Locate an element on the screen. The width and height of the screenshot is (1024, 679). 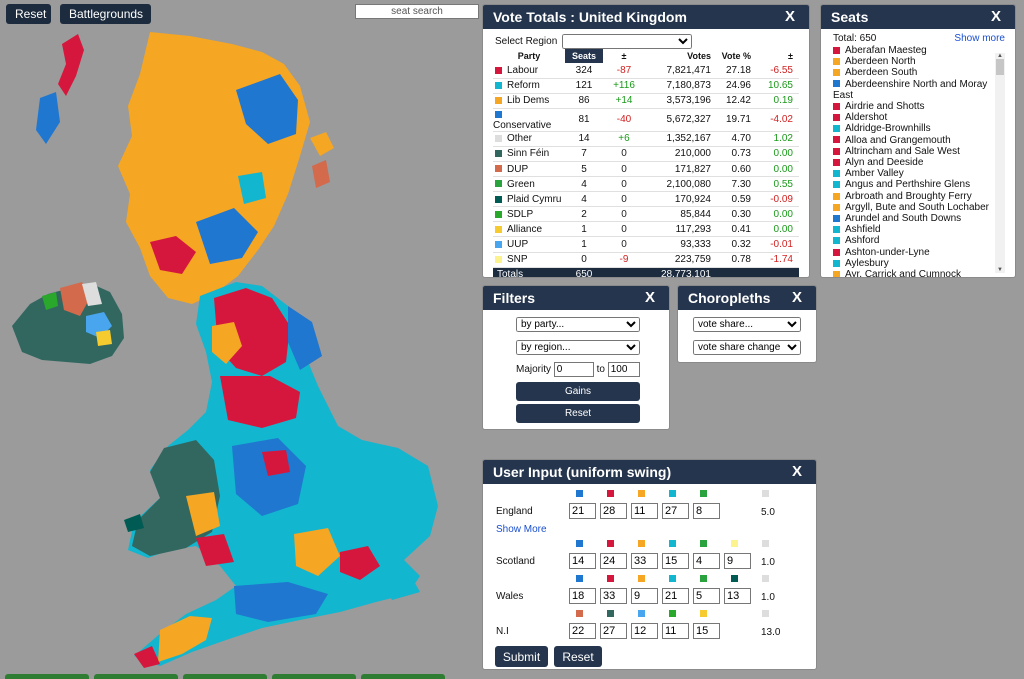
table-row: DUP 5 0 171,827 0.60 0.00 is located at coordinates (646, 169).